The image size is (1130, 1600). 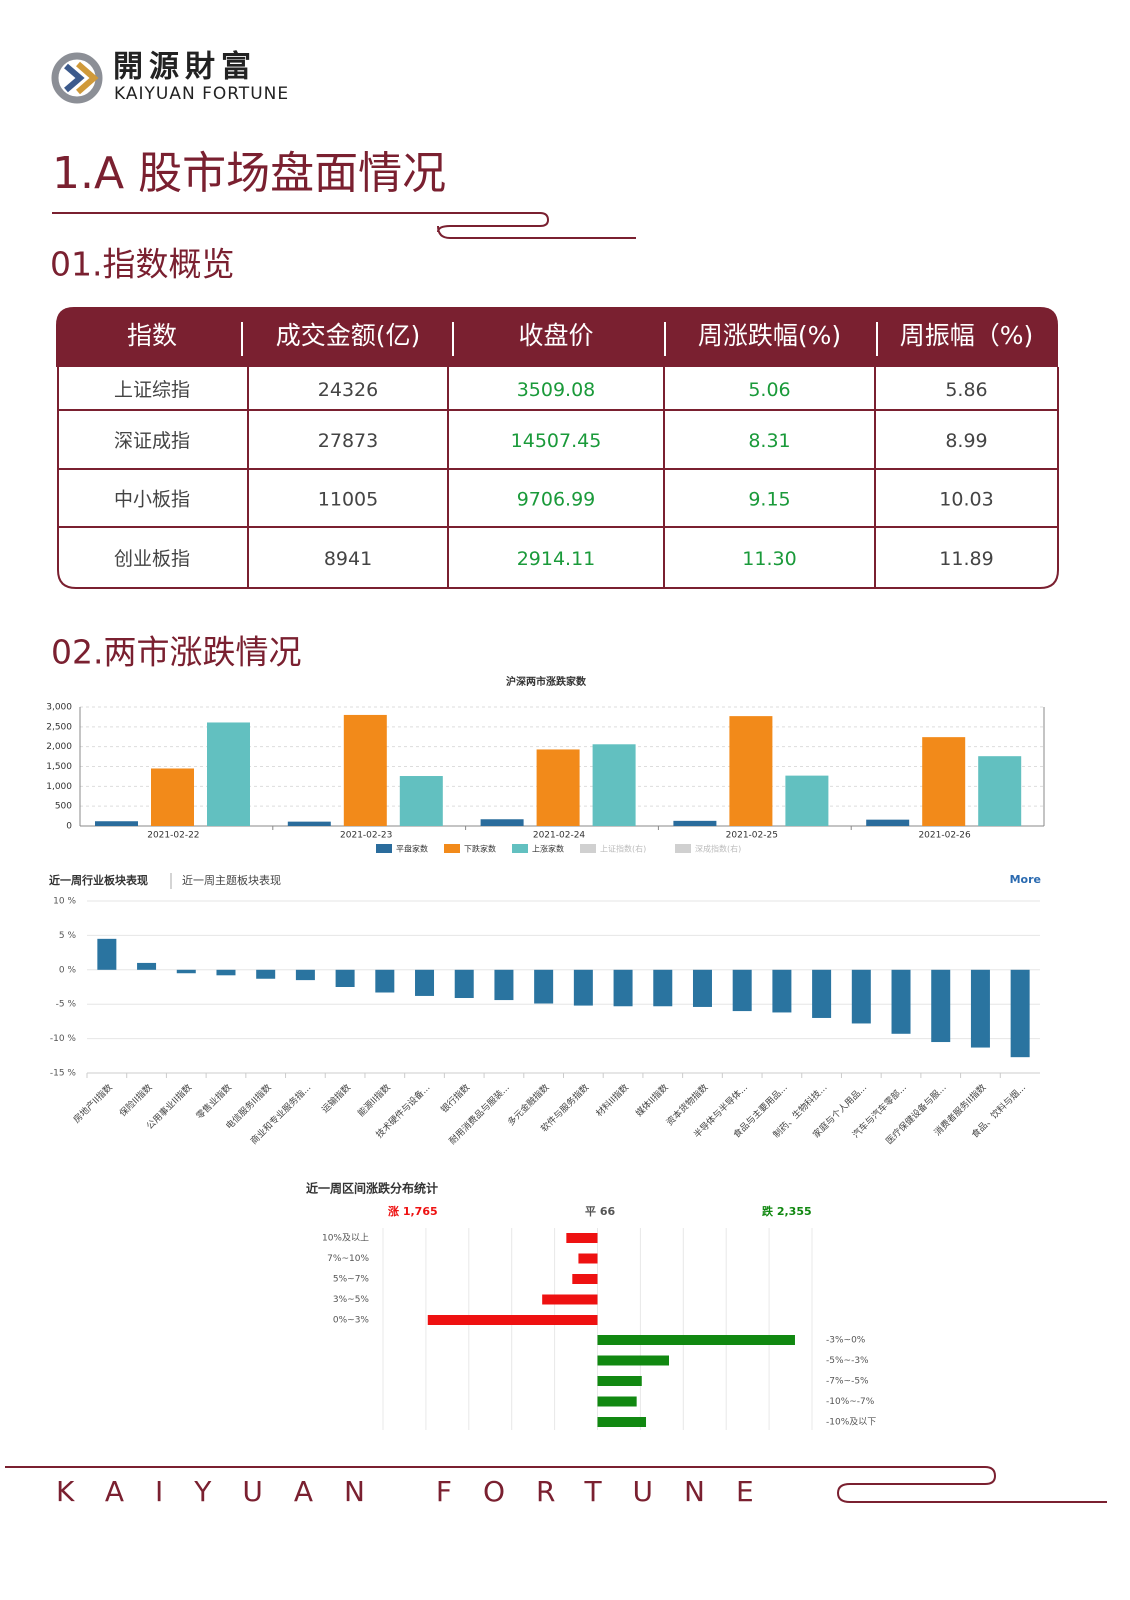 What do you see at coordinates (59, 708) in the screenshot?
I see `y-tick-label: 3,000` at bounding box center [59, 708].